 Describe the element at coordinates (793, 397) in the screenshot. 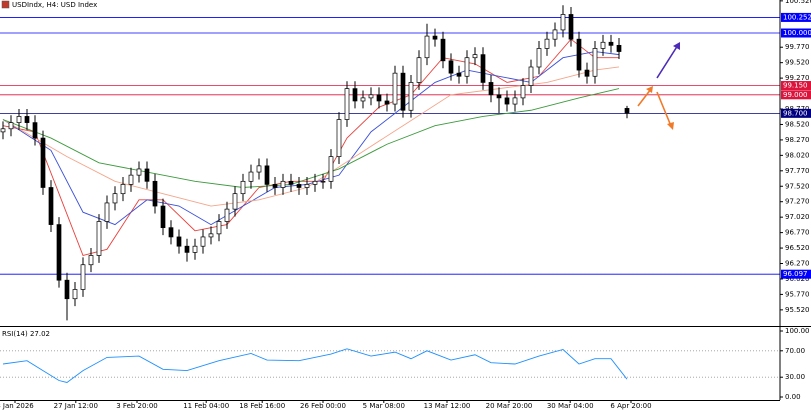

I see `rsi-tick-label: 0.00` at that location.